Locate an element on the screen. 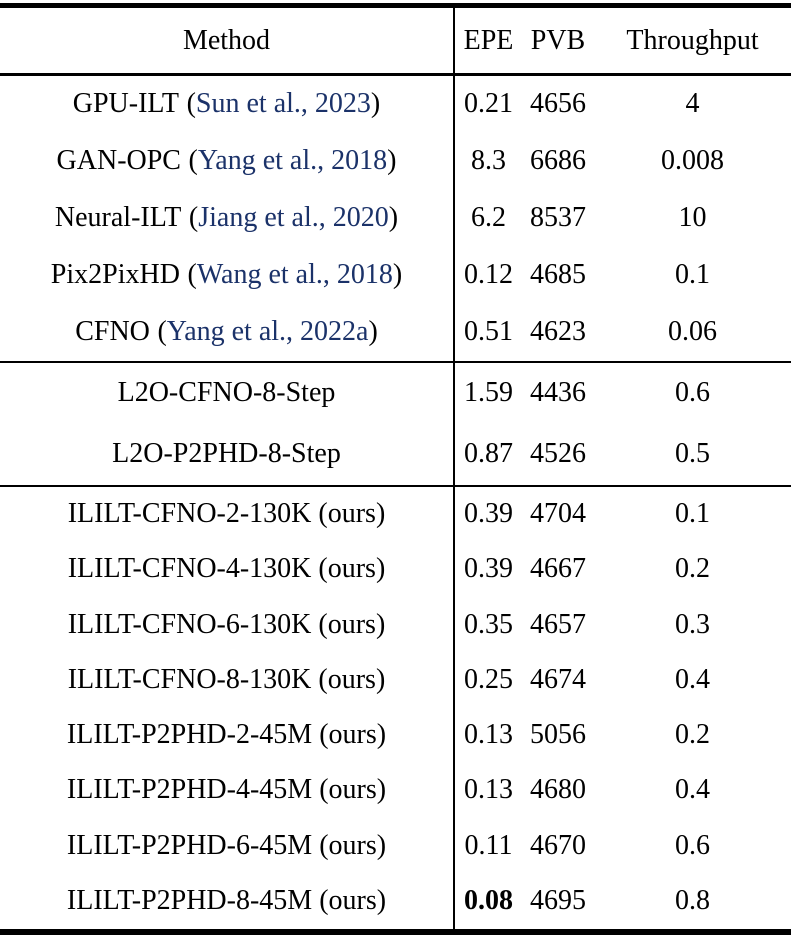  method-cell: CFNOYang et al., 2022a is located at coordinates (226, 332).